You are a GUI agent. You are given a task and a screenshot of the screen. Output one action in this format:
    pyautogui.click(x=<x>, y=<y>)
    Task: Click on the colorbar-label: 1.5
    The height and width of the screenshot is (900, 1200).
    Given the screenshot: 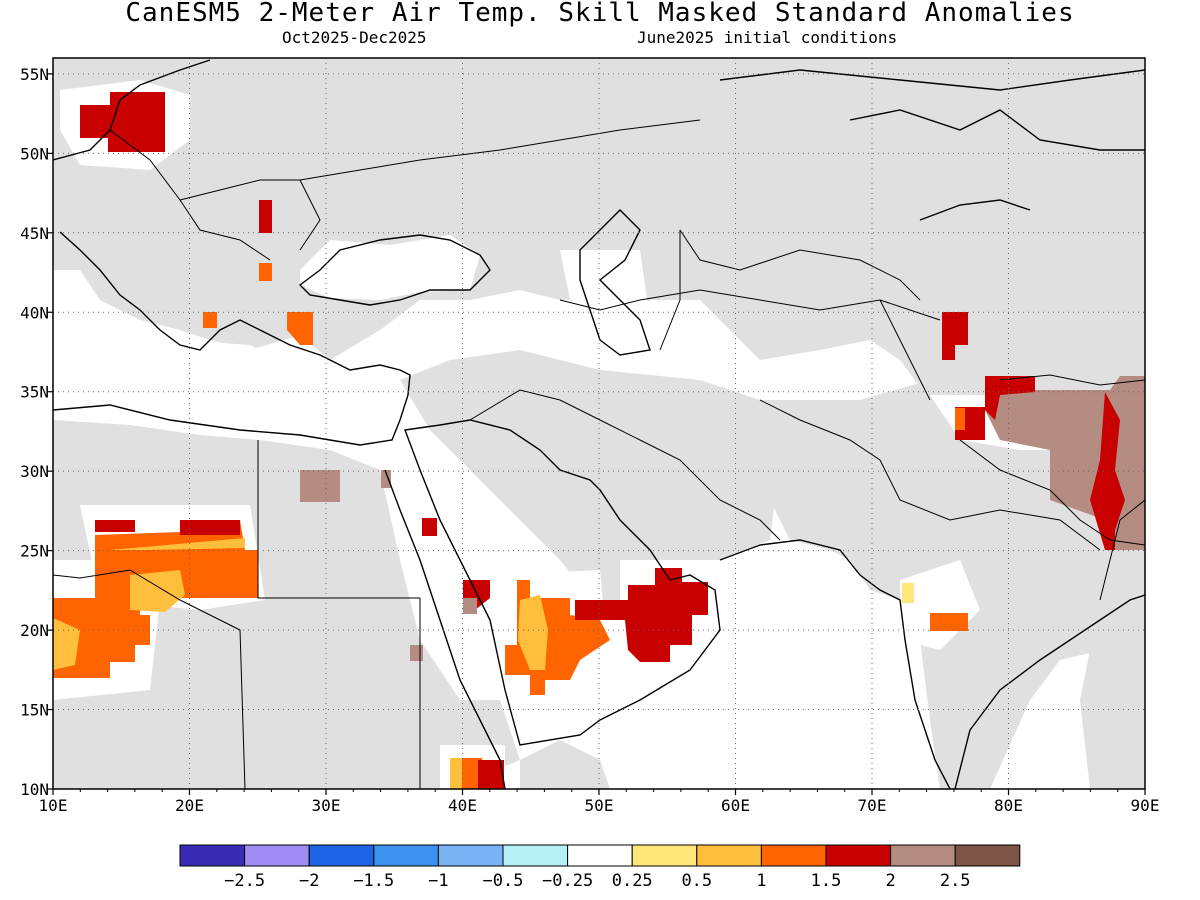 What is the action you would take?
    pyautogui.click(x=826, y=881)
    